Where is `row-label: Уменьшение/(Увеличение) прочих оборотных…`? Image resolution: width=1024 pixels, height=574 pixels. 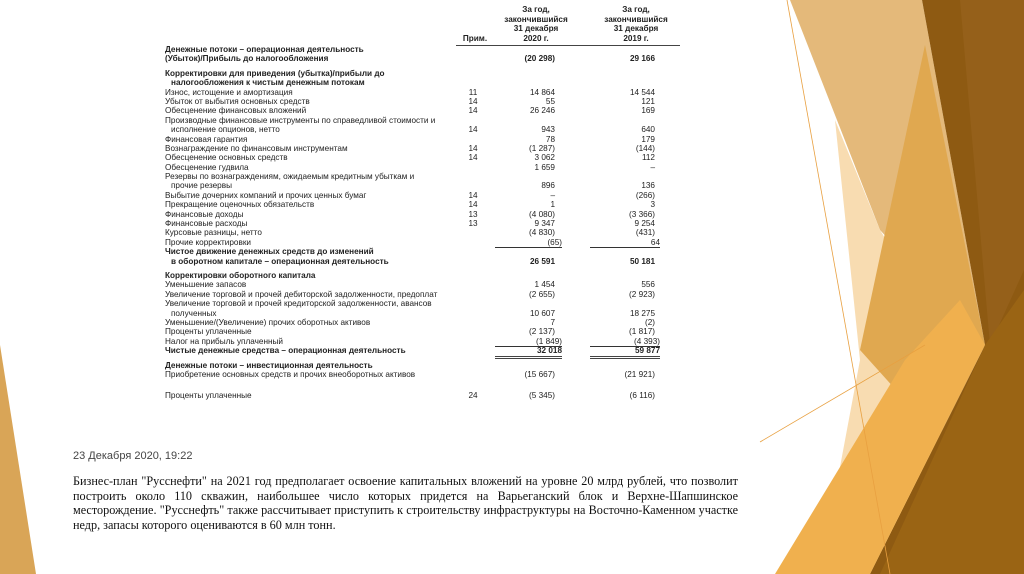 row-label: Уменьшение/(Увеличение) прочих оборотных… is located at coordinates (268, 322).